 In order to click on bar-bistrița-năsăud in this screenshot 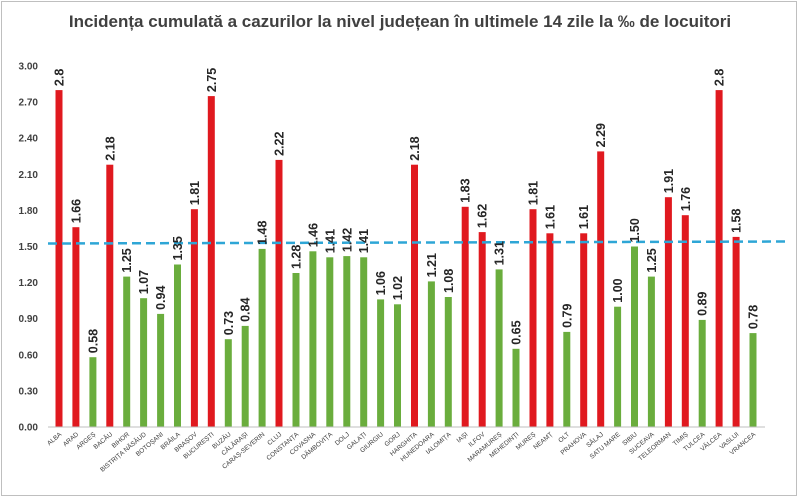, I will do `click(144, 362)`.